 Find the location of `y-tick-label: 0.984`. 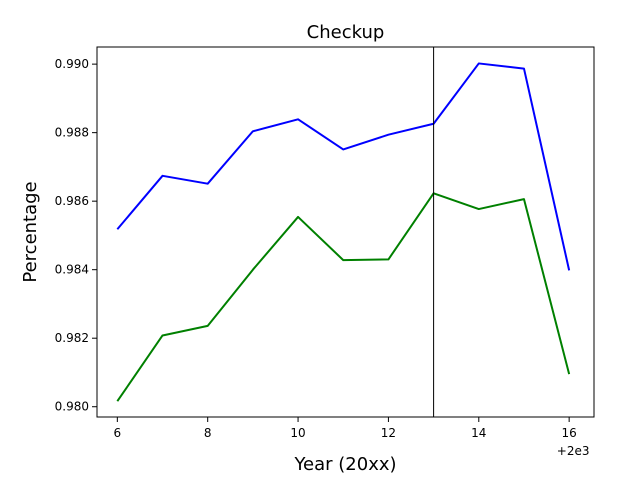

y-tick-label: 0.984 is located at coordinates (72, 270).